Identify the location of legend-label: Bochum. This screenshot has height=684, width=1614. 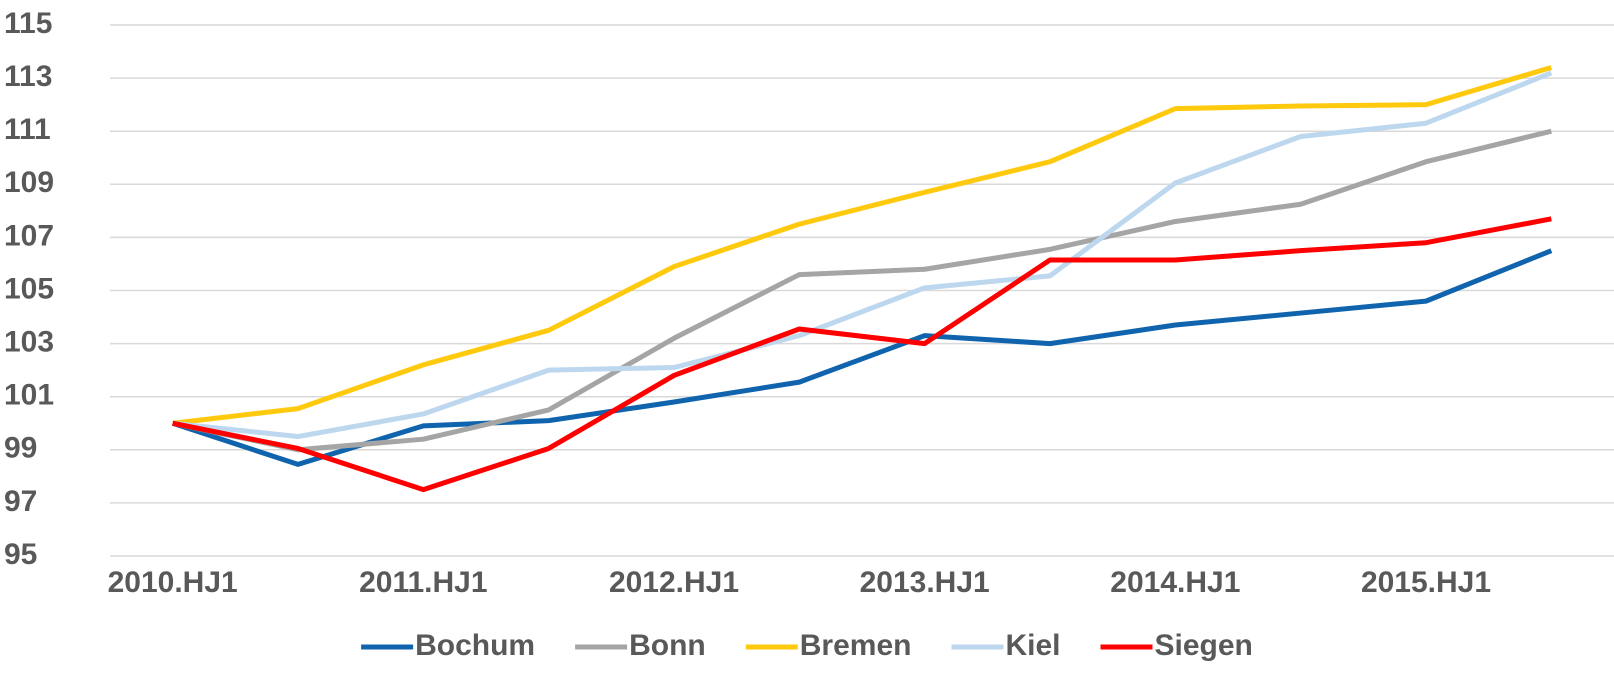
(475, 645).